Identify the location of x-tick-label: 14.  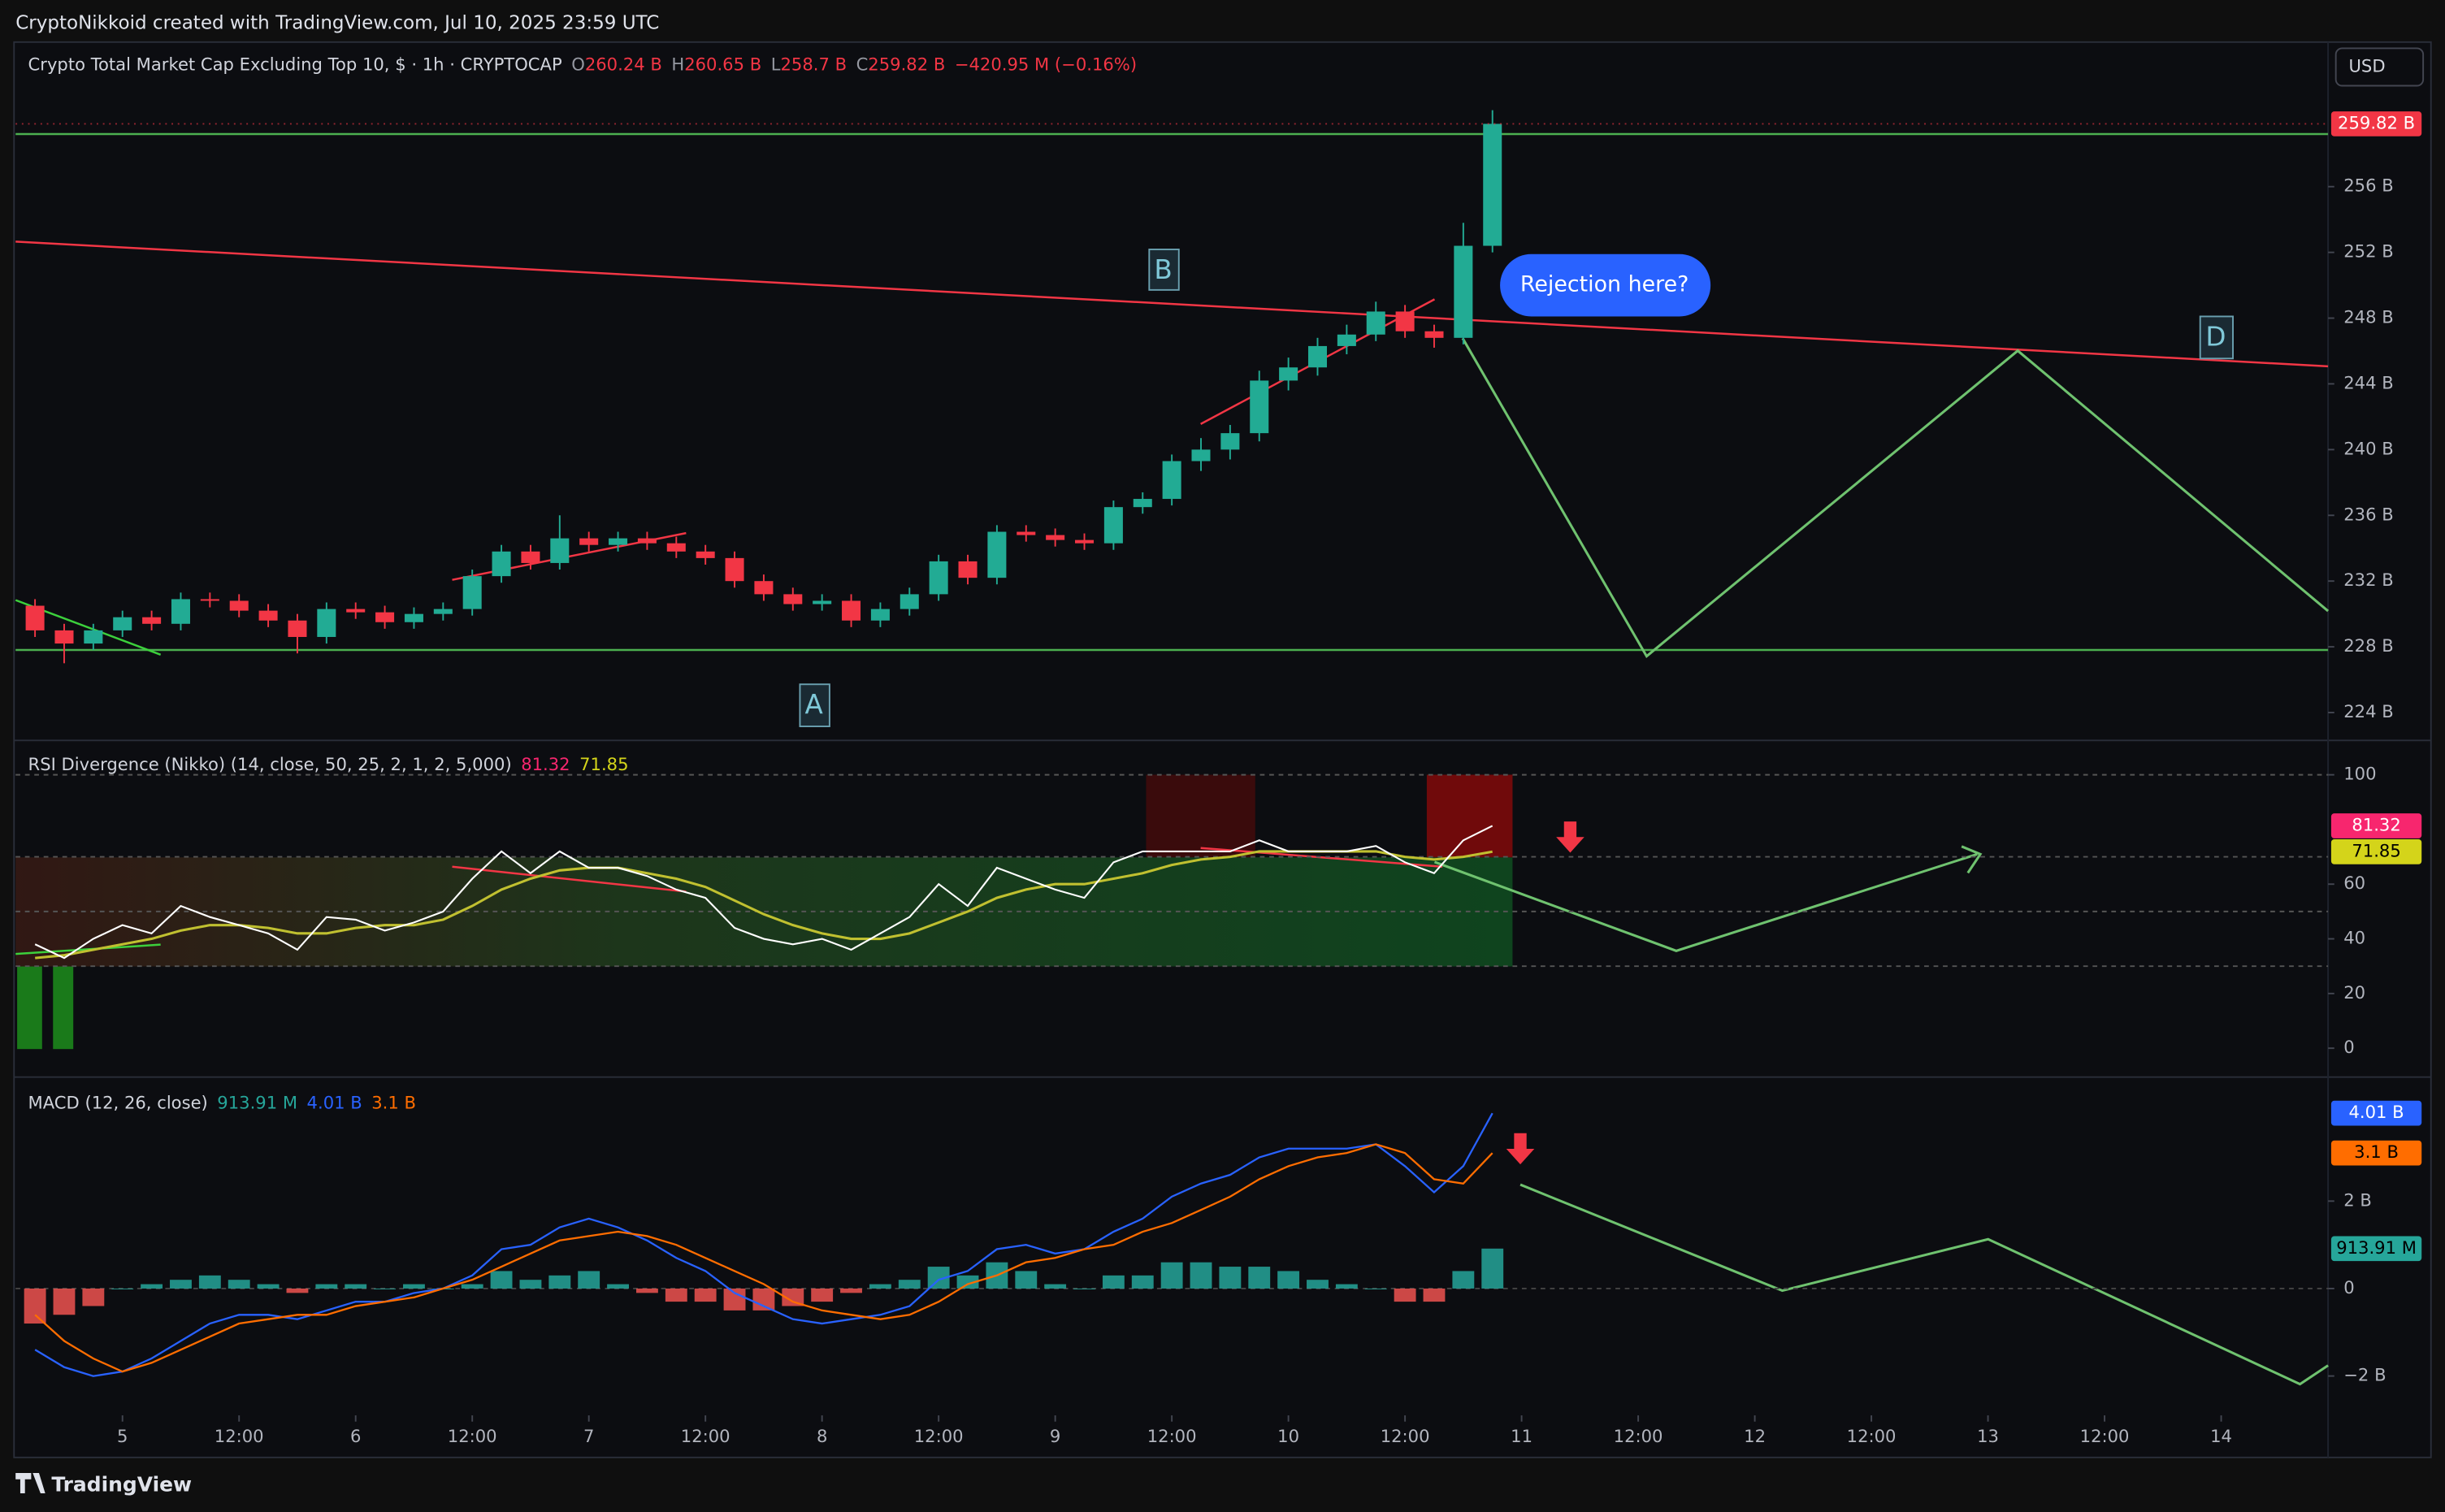
(2221, 1436).